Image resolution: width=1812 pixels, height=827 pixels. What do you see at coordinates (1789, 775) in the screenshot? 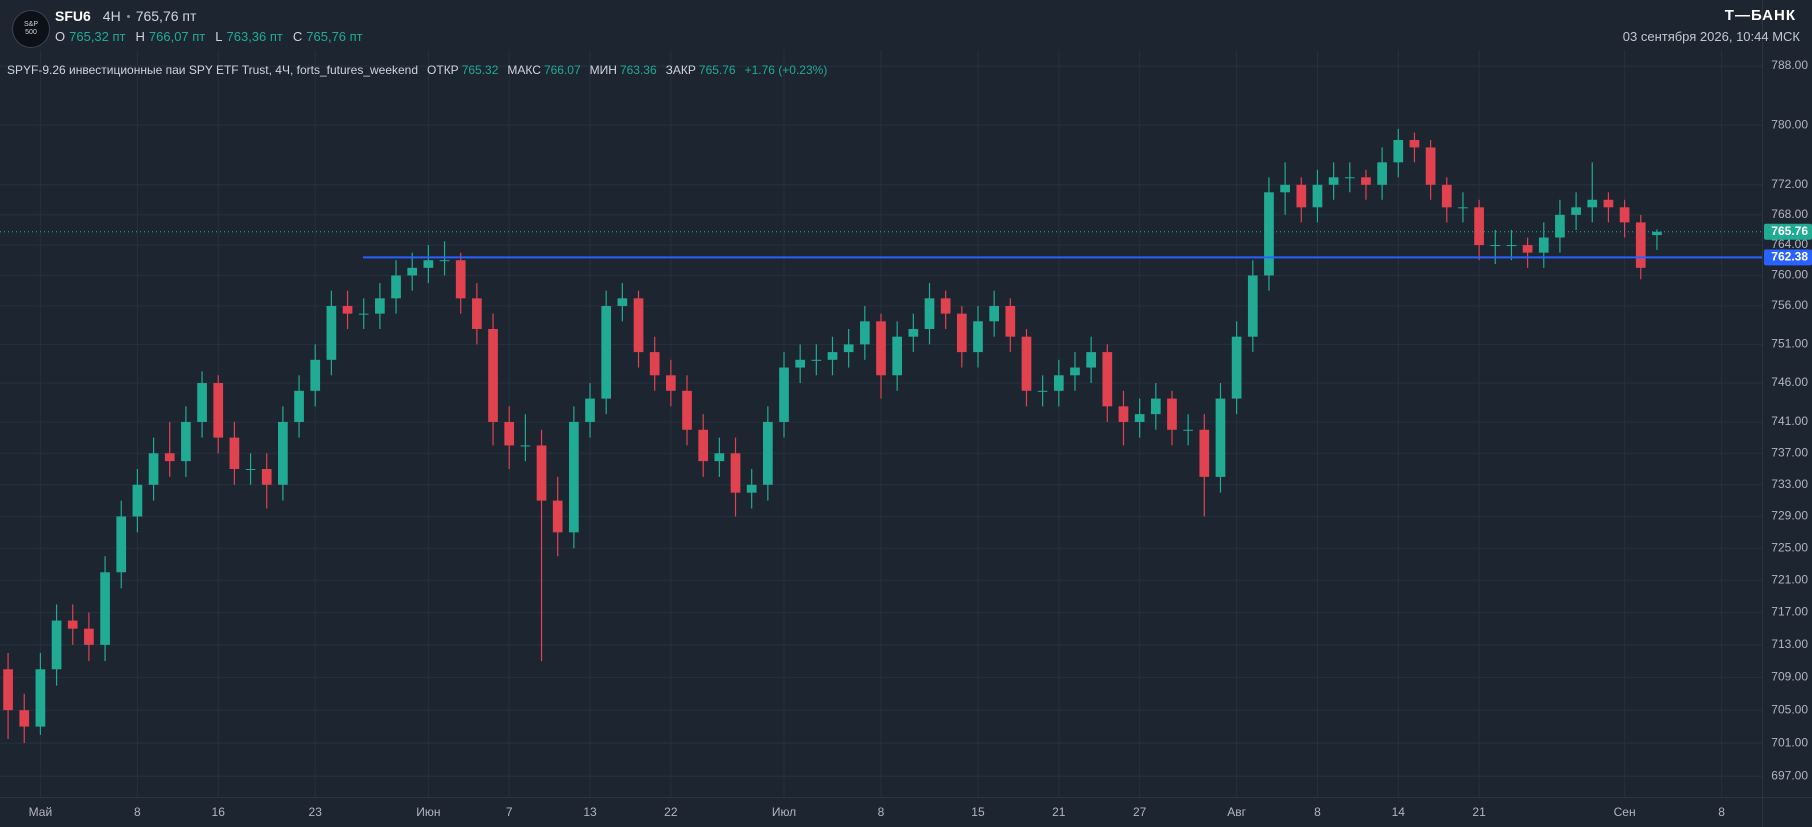
I see `y-tick-label: 697.00` at bounding box center [1789, 775].